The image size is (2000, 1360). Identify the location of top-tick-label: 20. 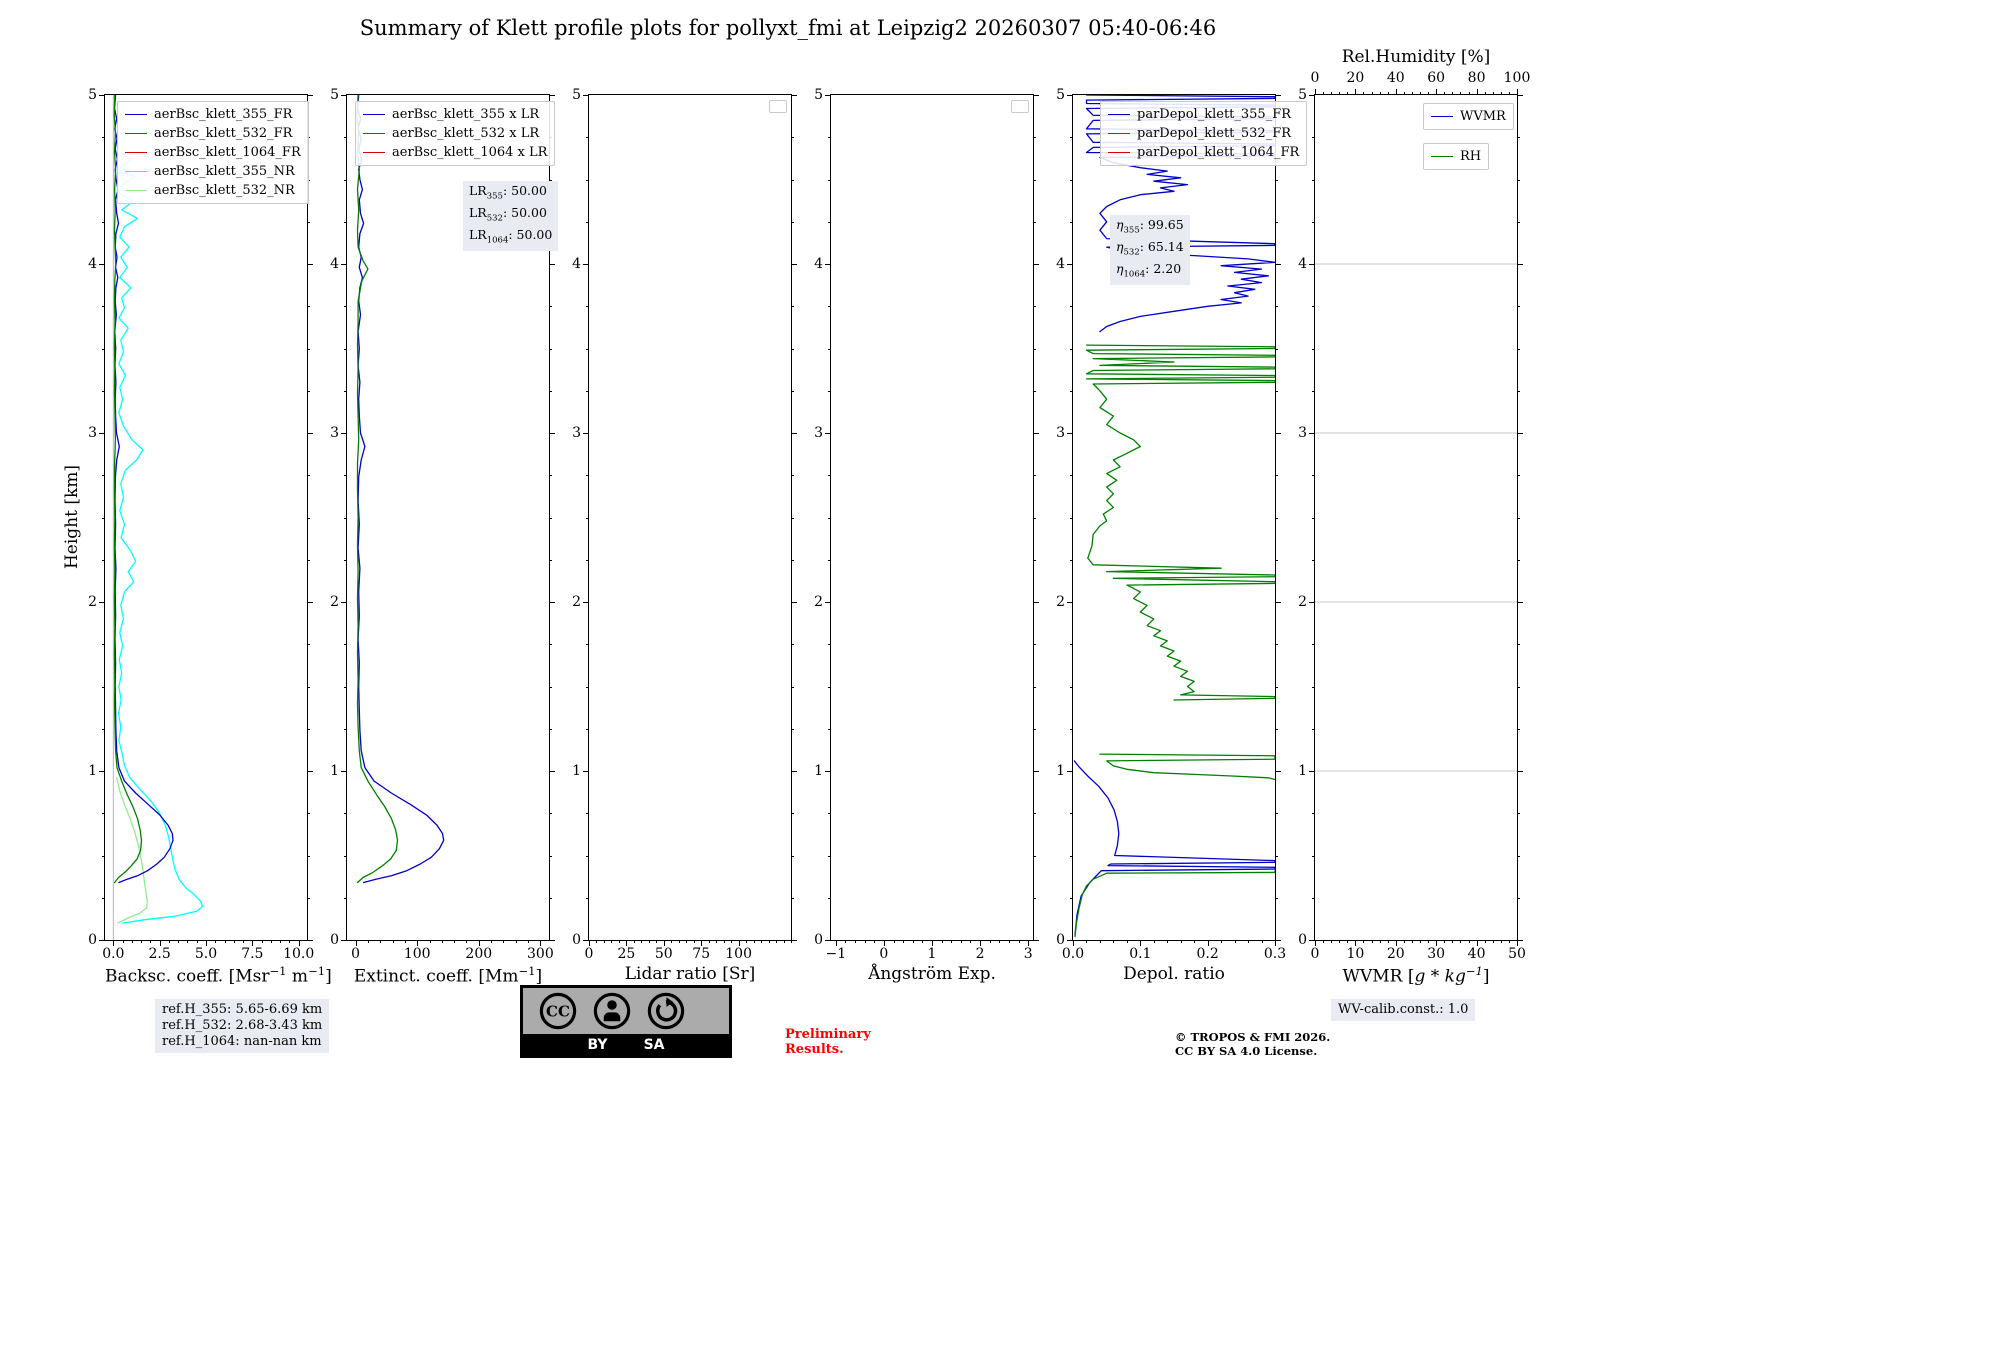
(1355, 78).